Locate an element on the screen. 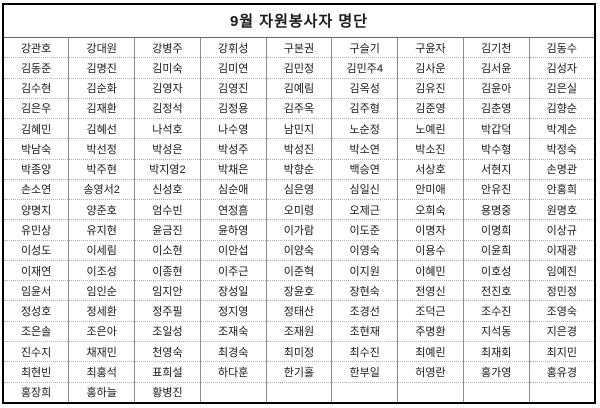 This screenshot has height=408, width=600. name-cell: 정민정 is located at coordinates (561, 290).